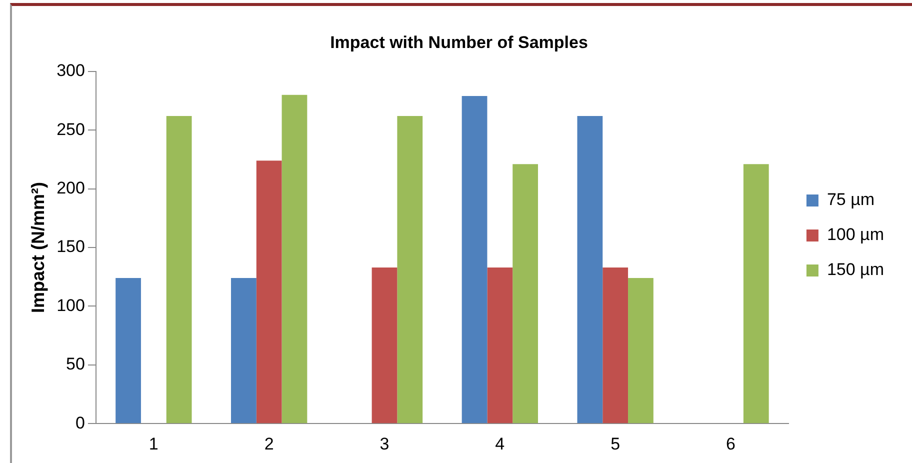 This screenshot has height=463, width=912. Describe the element at coordinates (38, 248) in the screenshot. I see `y-axis-title: Impact (N/mm²)` at that location.